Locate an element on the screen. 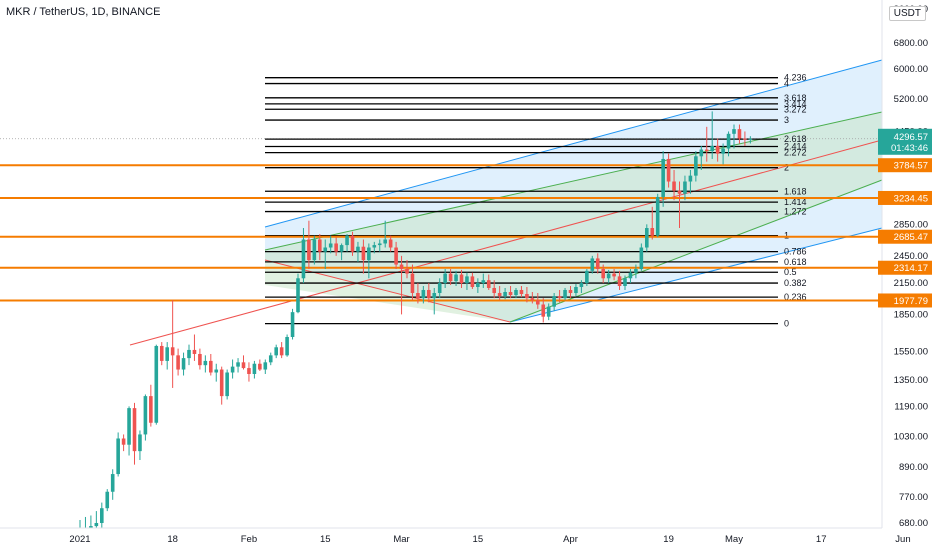  y-tick-label-18: 890.00 is located at coordinates (913, 467).